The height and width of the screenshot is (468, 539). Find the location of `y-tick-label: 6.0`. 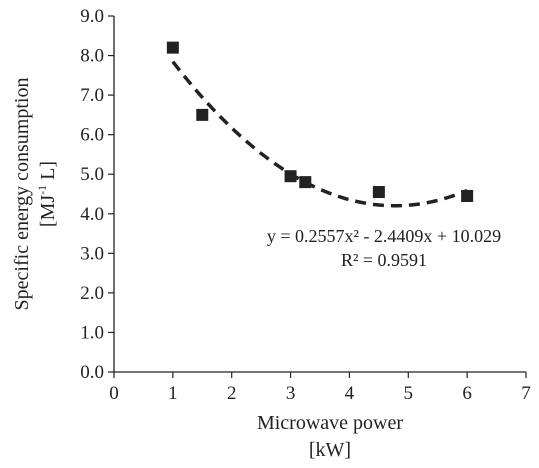

y-tick-label: 6.0 is located at coordinates (92, 135).